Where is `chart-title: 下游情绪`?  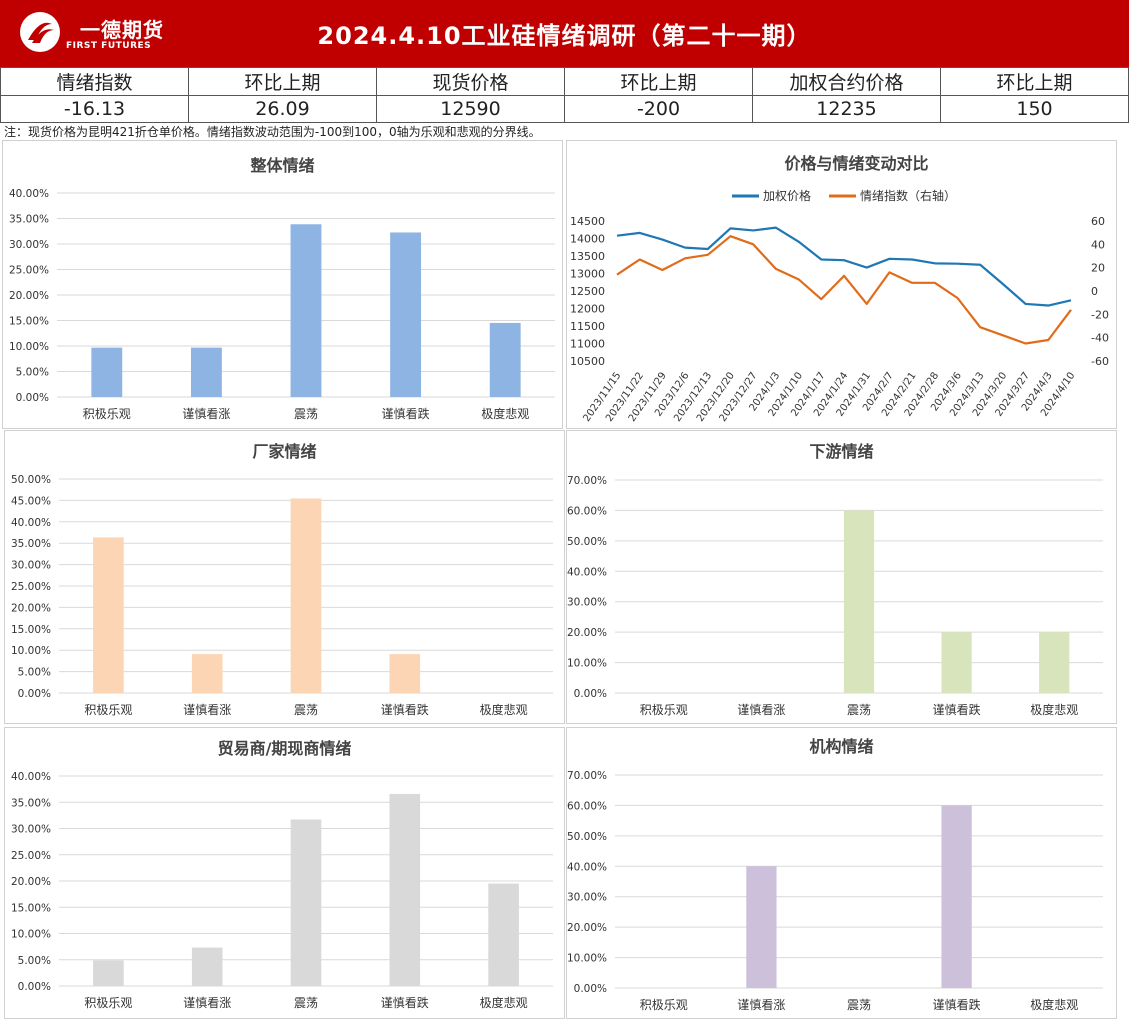
chart-title: 下游情绪 is located at coordinates (841, 451).